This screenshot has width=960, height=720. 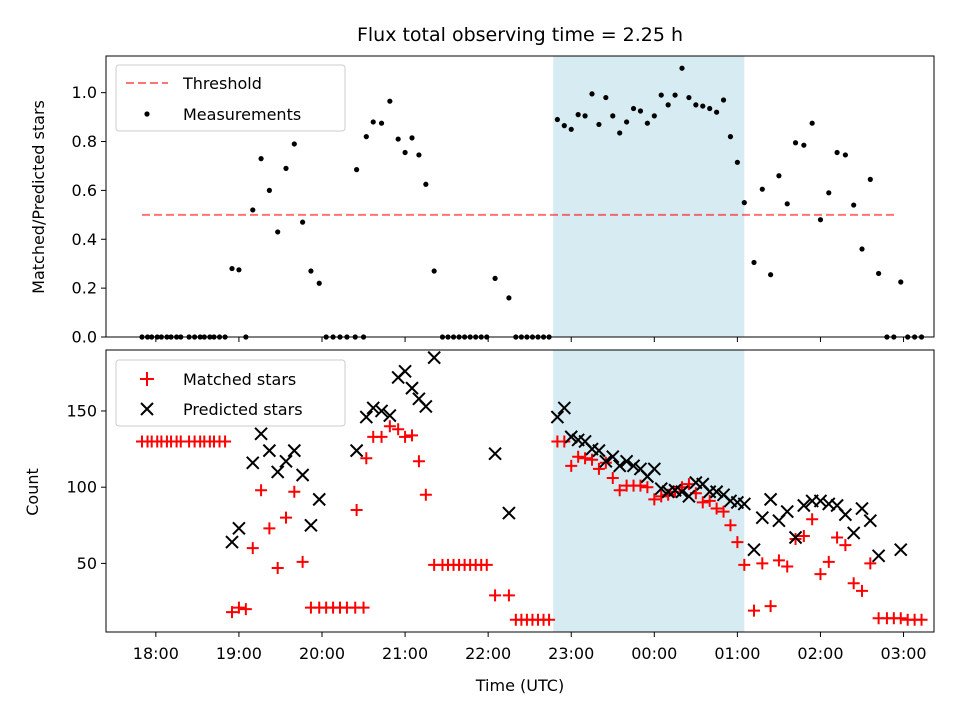 What do you see at coordinates (903, 653) in the screenshot?
I see `x-tick-label: 03:00` at bounding box center [903, 653].